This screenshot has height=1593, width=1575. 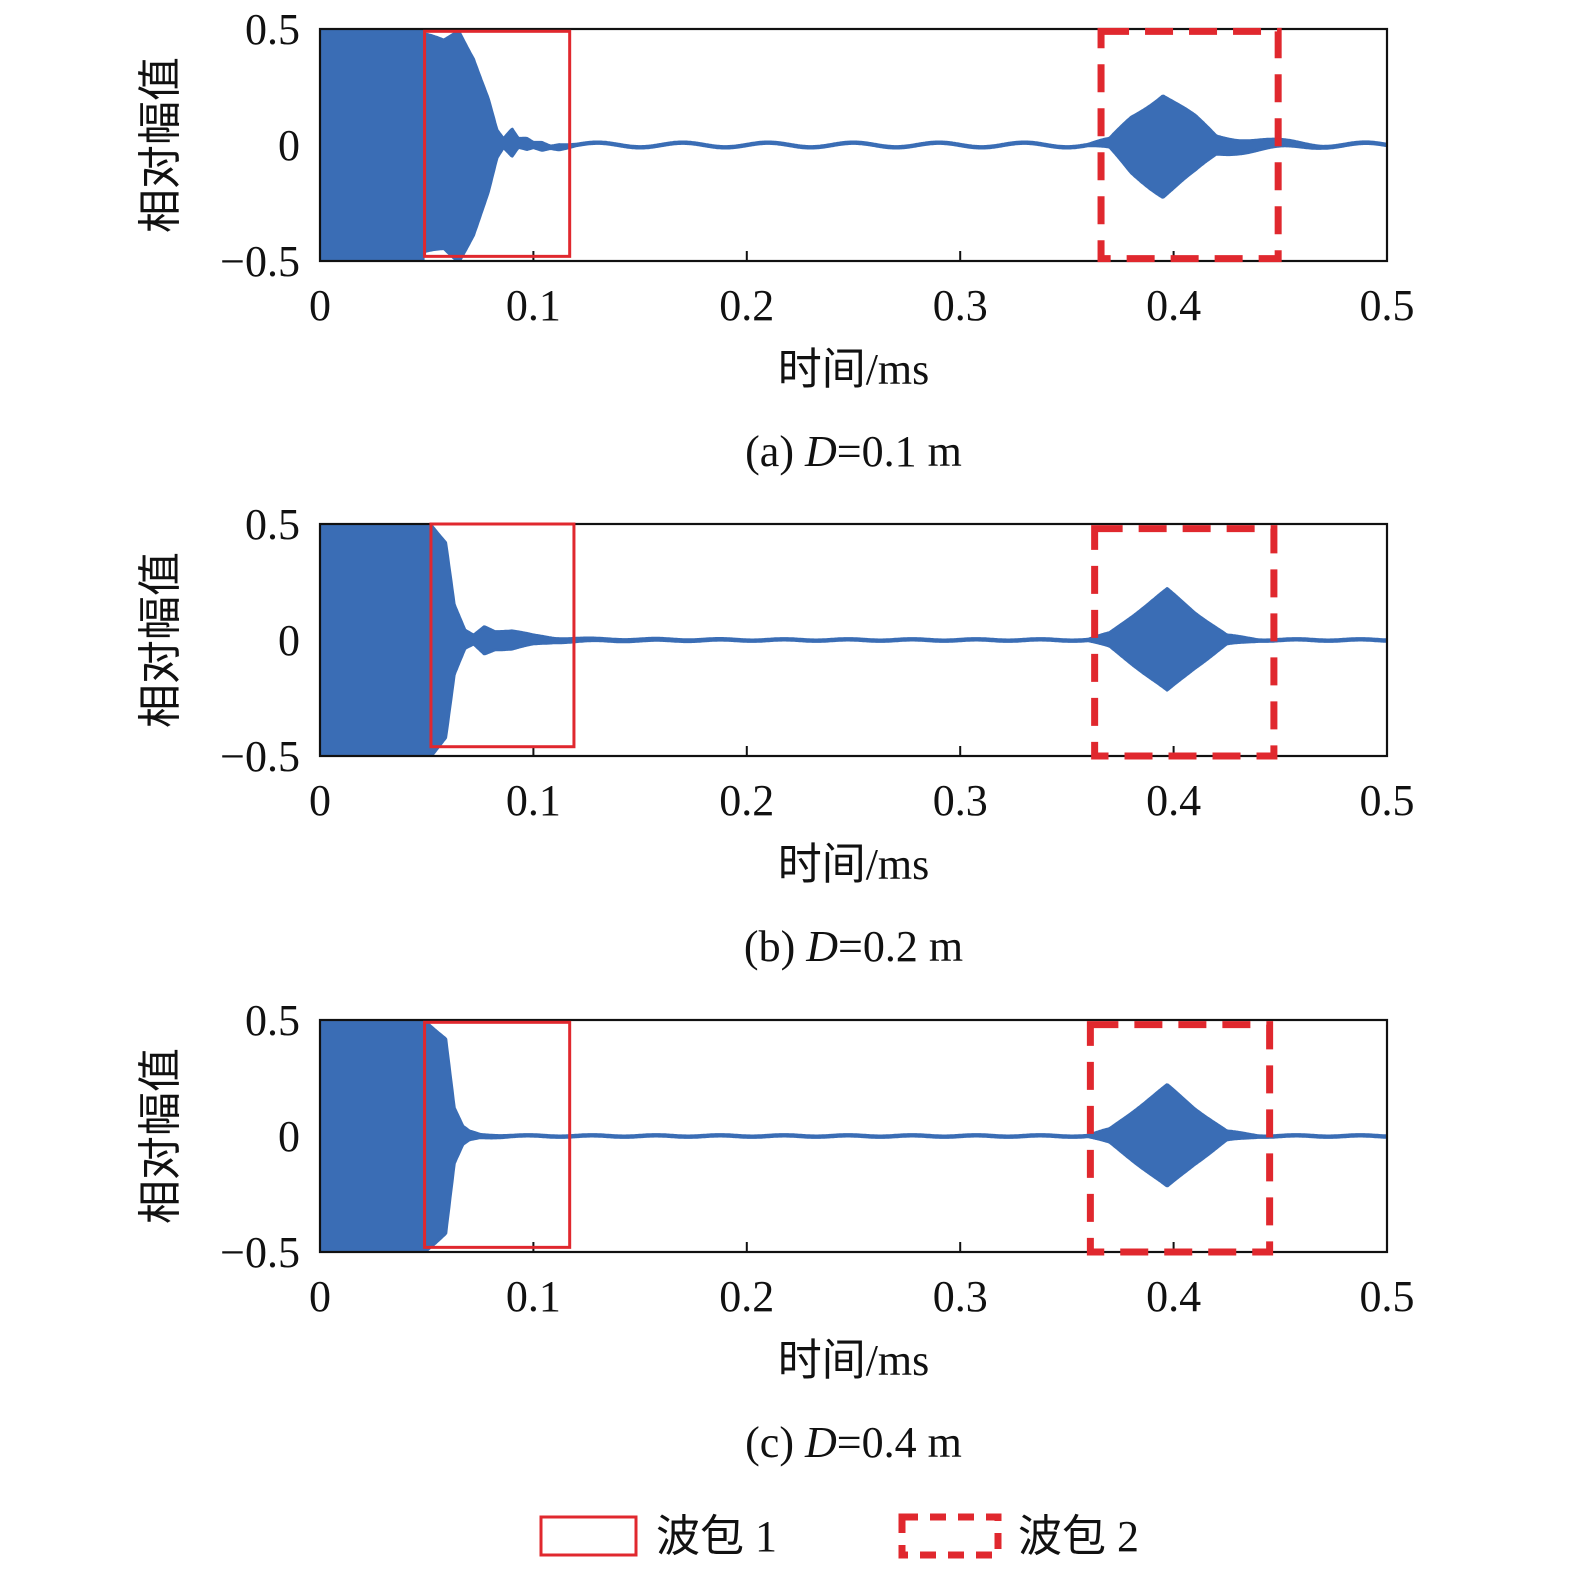 What do you see at coordinates (853, 451) in the screenshot?
I see `panel-caption: (a) D=0.1 m` at bounding box center [853, 451].